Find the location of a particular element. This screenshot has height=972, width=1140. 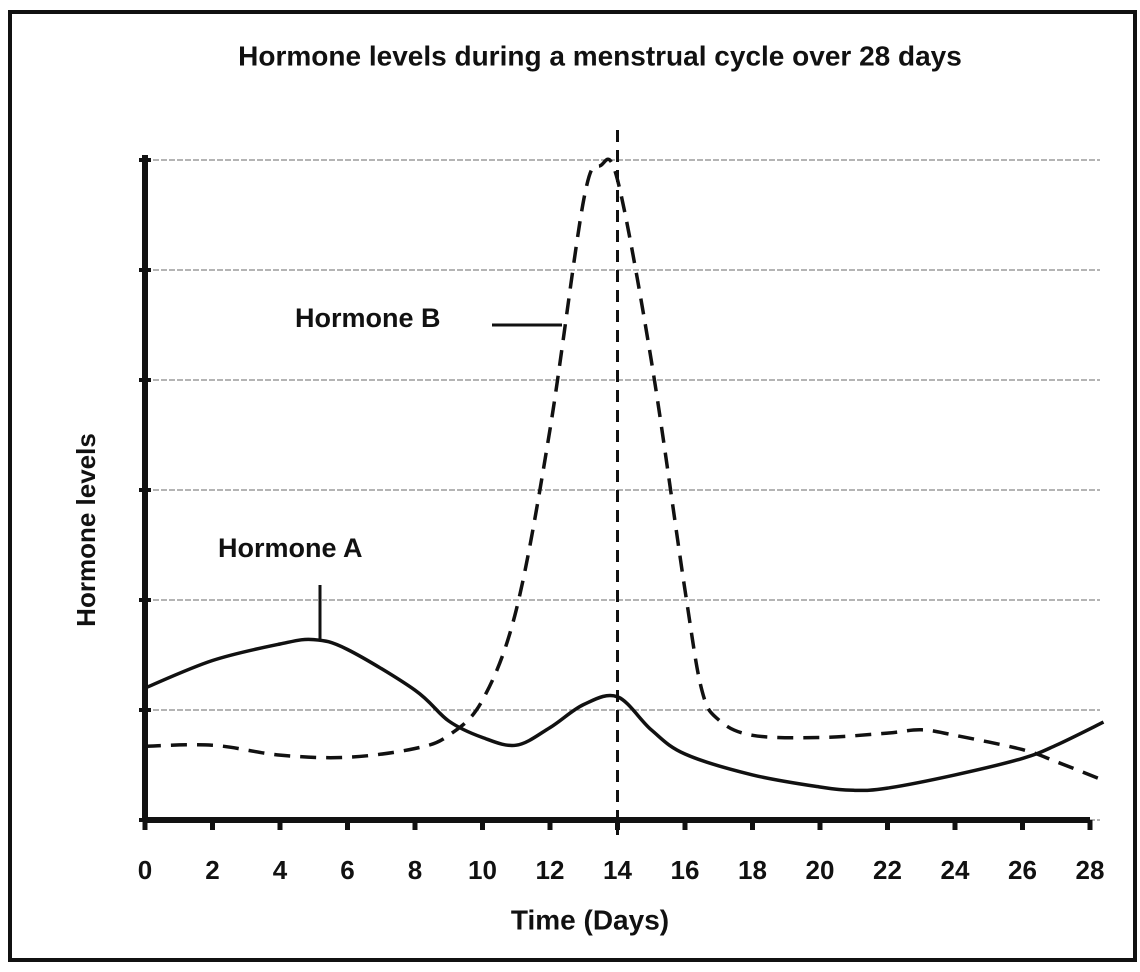

x-axis-label: Time (Days) is located at coordinates (590, 919).